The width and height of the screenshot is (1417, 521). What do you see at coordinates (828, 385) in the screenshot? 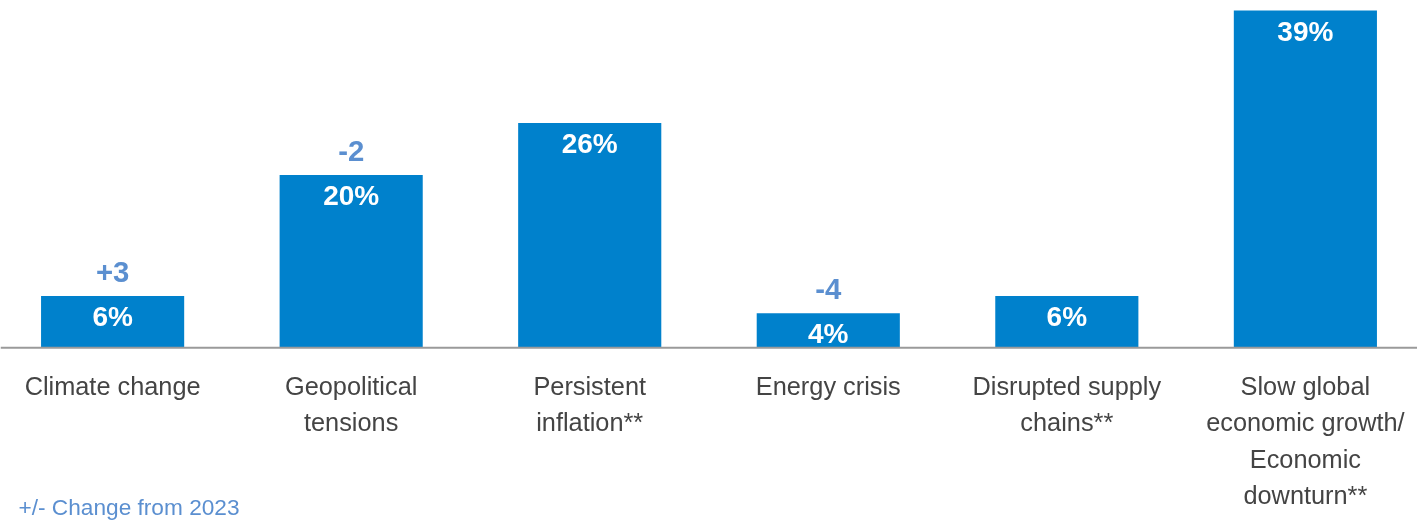
I see `x-tick-label: Energy crisis` at bounding box center [828, 385].